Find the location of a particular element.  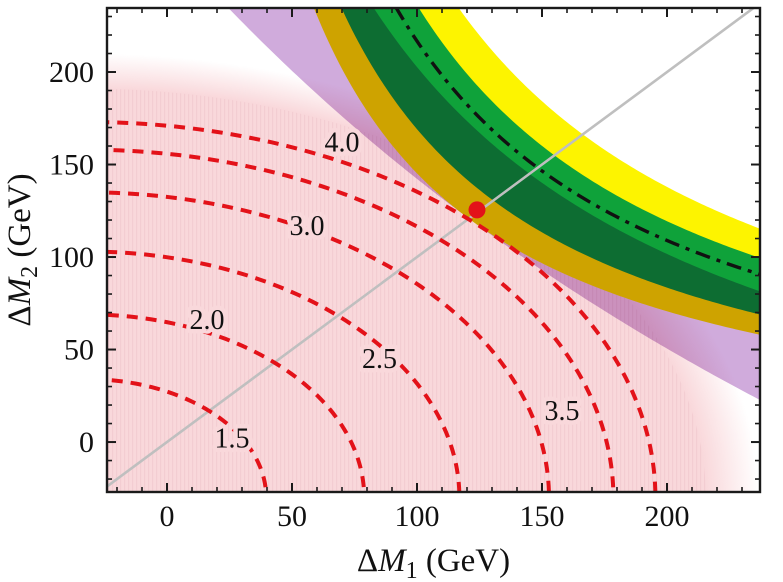

x-axis-title: ΔM1 (GeV) is located at coordinates (433, 562).